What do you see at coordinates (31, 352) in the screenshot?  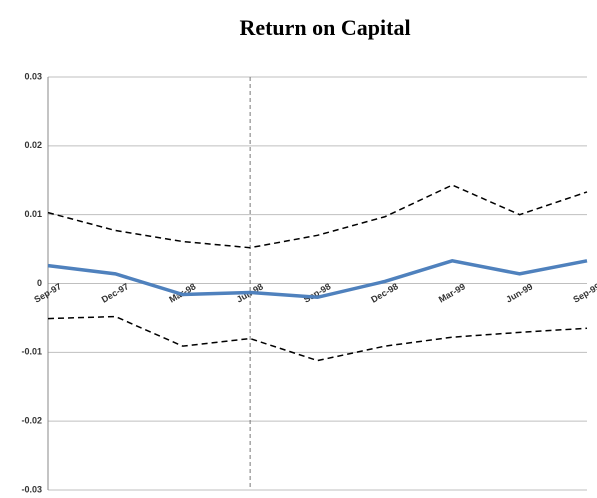 I see `y-tick-label: -0.01` at bounding box center [31, 352].